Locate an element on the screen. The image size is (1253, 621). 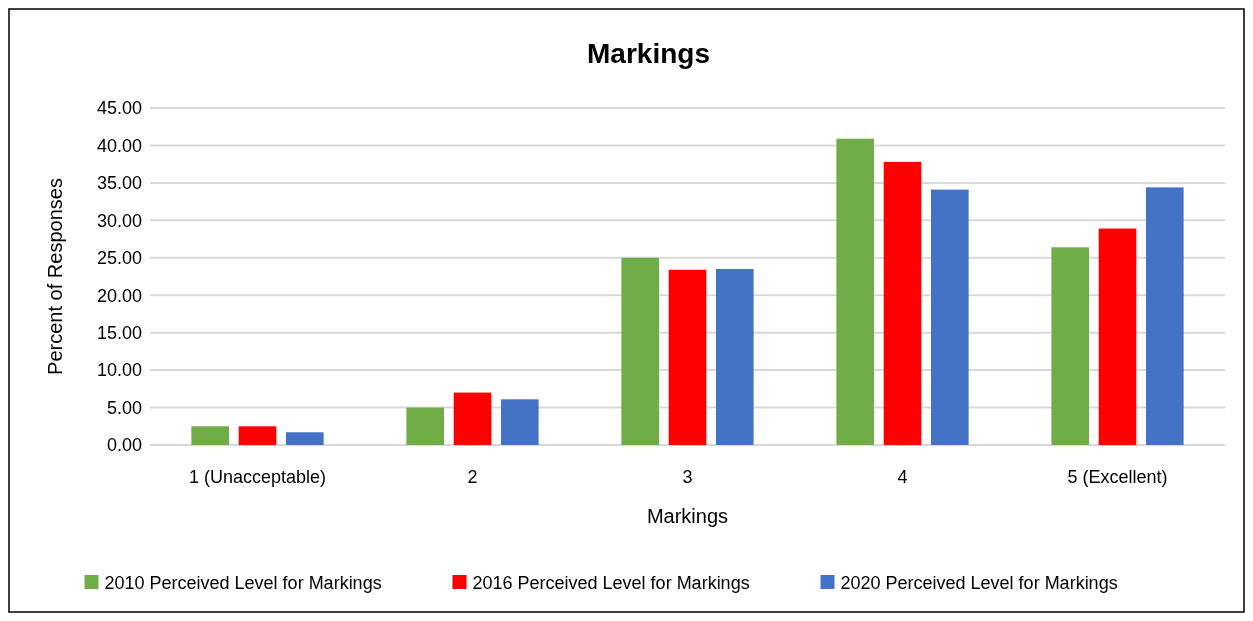
x-tick-label: 5 (Excellent) is located at coordinates (1117, 477).